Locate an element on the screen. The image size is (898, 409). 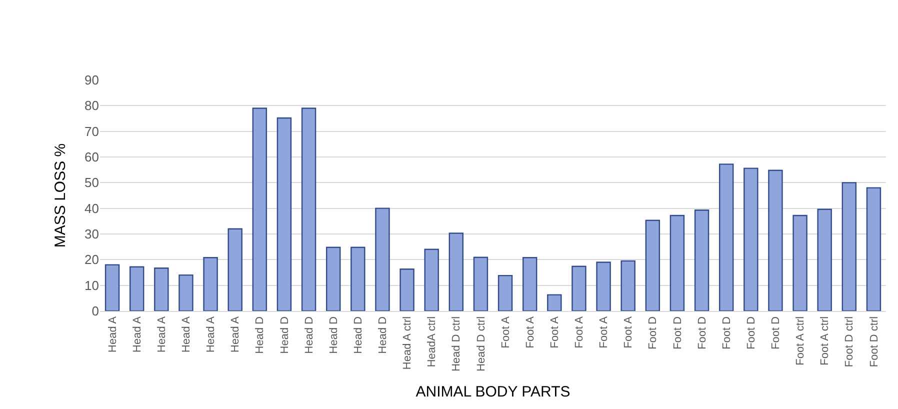
y-tick-label: 20 is located at coordinates (91, 260).